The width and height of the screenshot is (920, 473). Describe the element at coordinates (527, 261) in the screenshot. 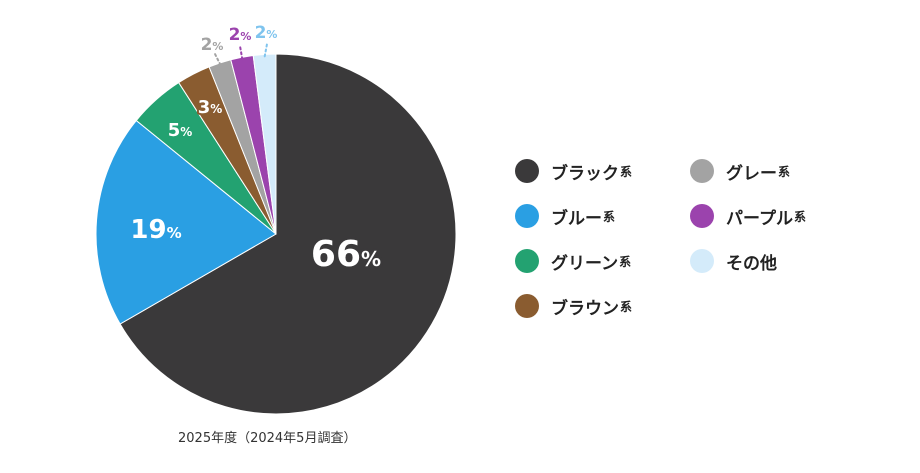

I see `legend-swatch-green` at that location.